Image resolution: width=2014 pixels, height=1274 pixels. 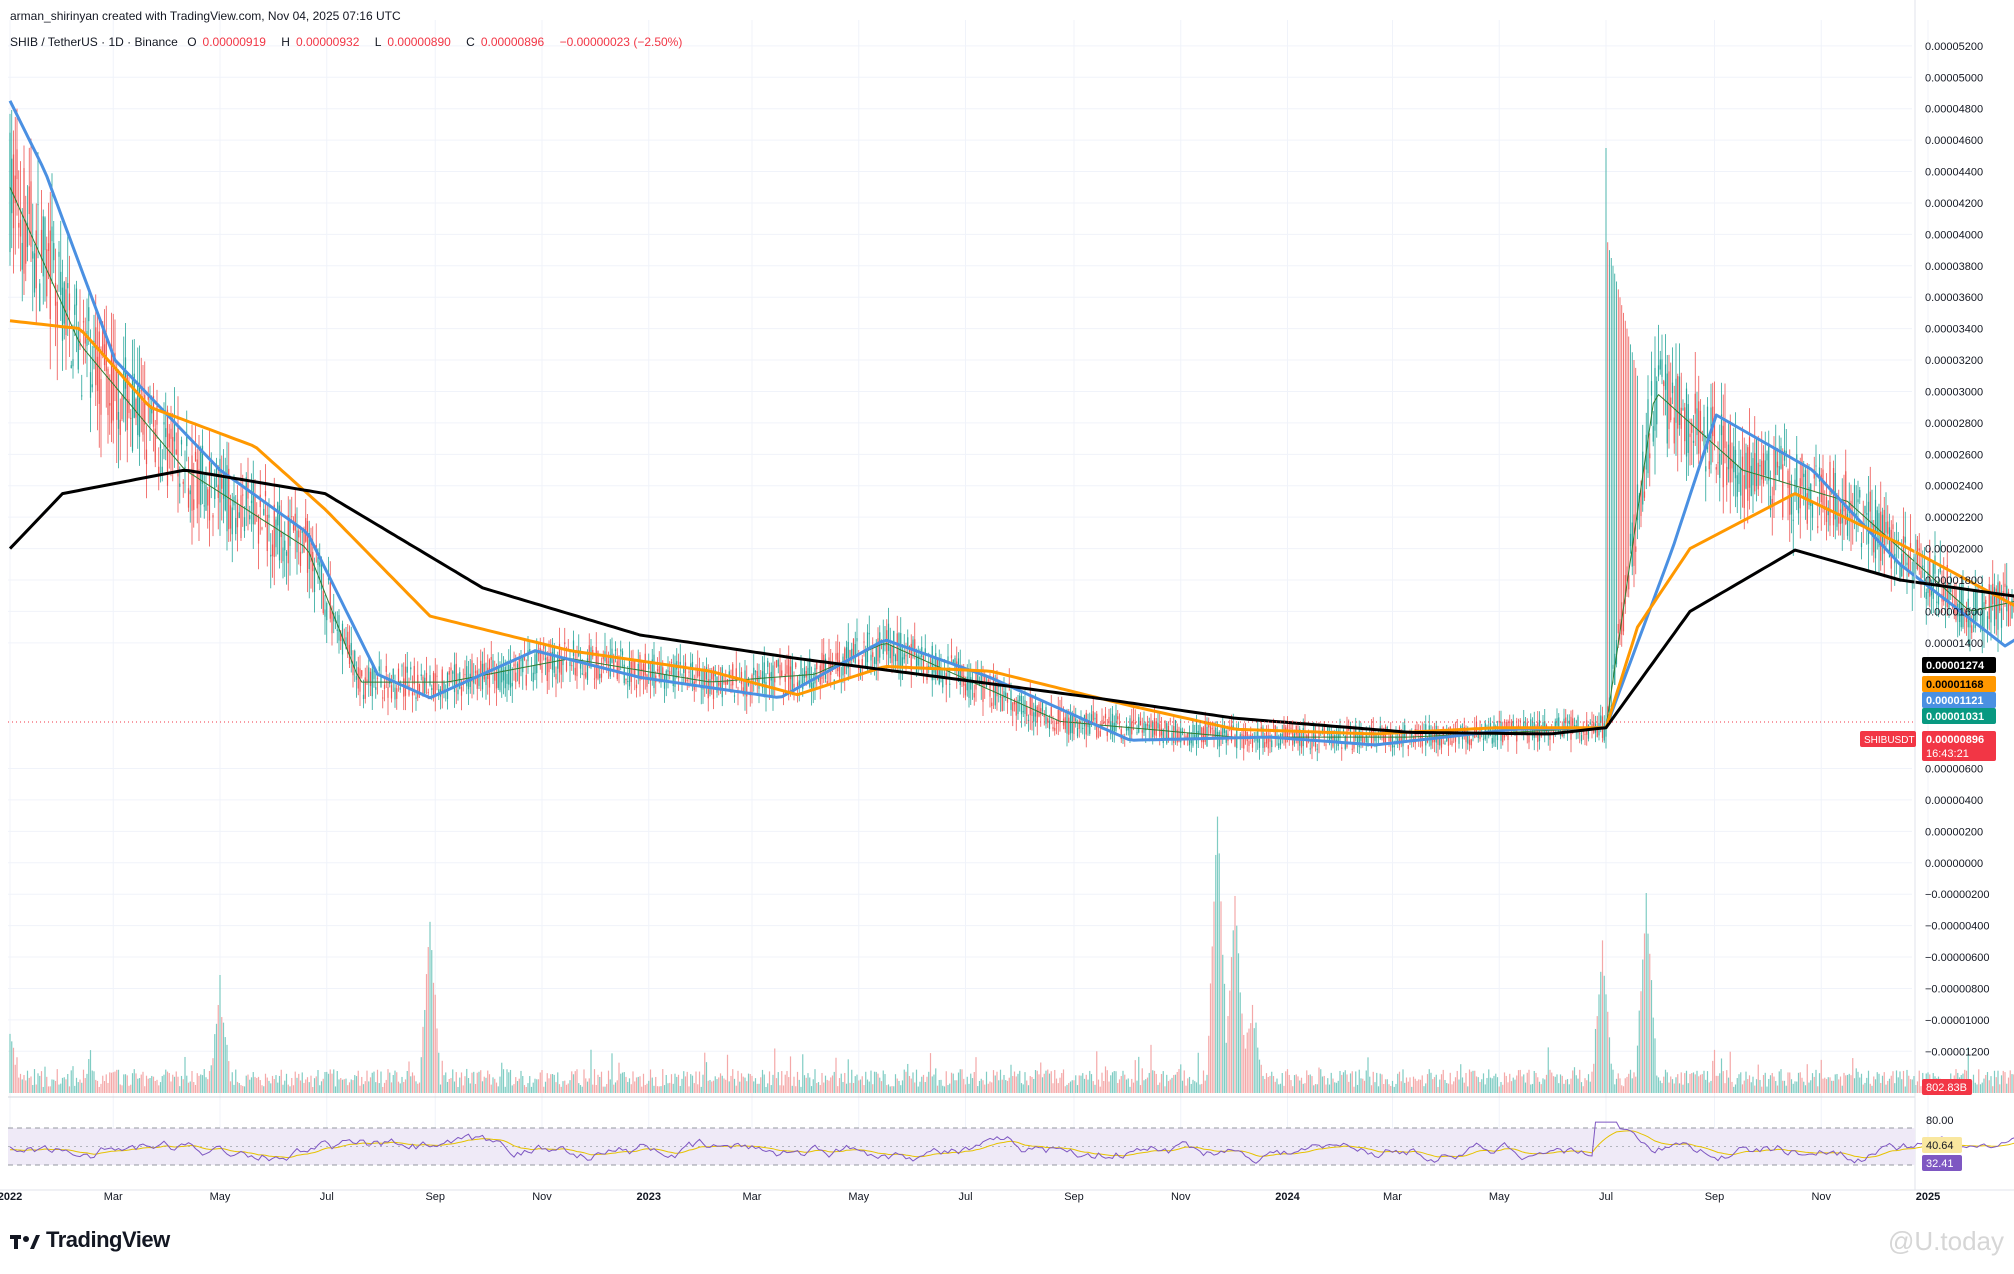 I want to click on tradingview-logo: TradingView, so click(x=90, y=1240).